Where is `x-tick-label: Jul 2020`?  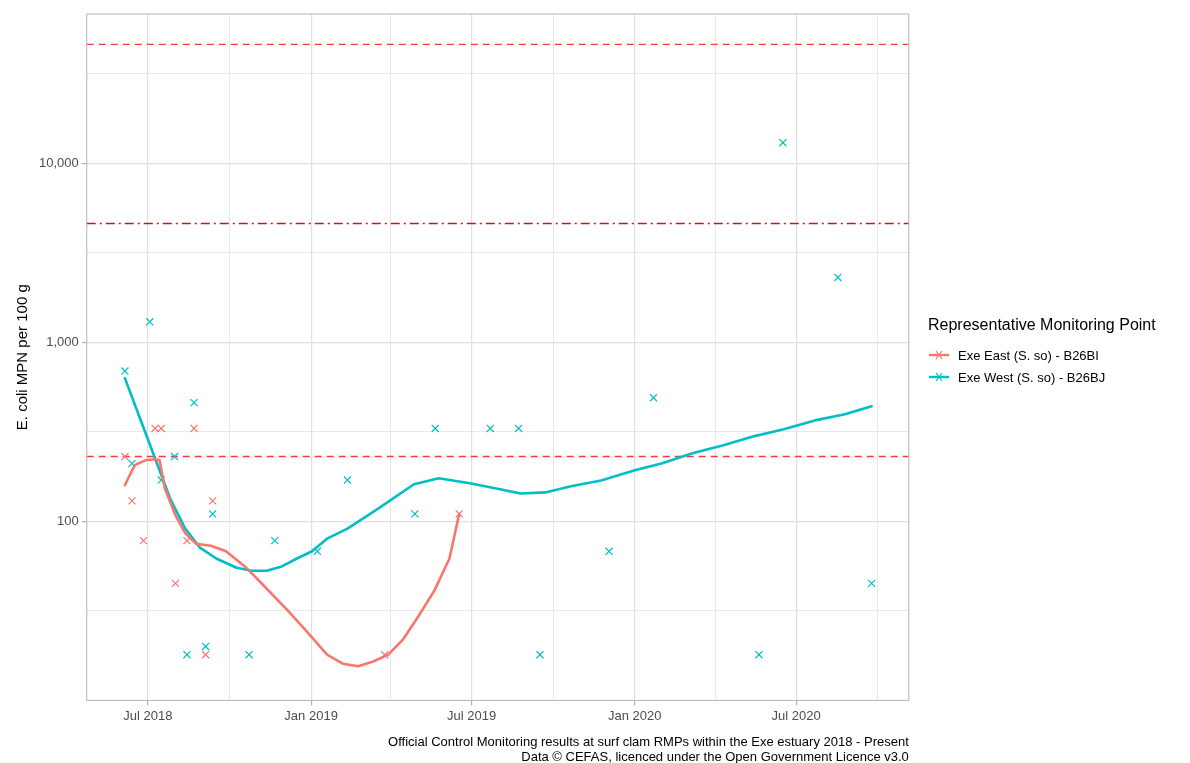
x-tick-label: Jul 2020 is located at coordinates (796, 715).